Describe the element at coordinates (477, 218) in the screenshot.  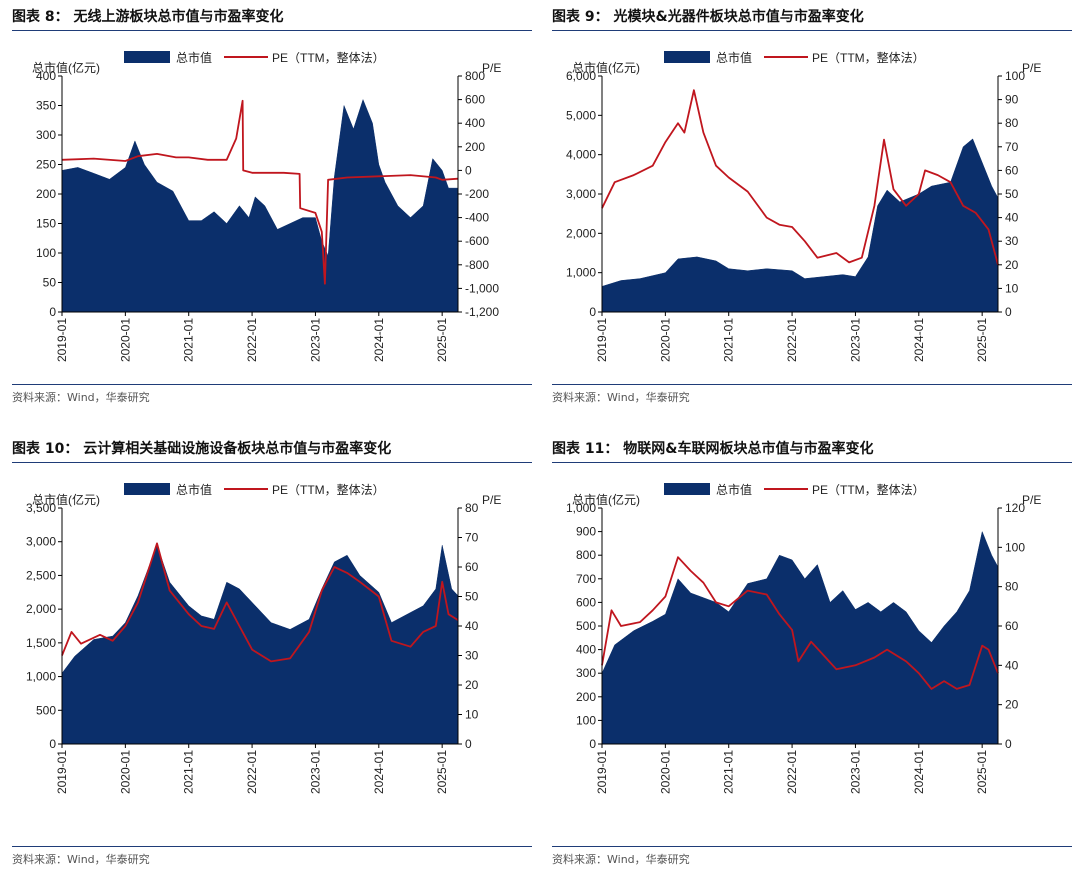
I see `y-right-tick-label: -400` at that location.